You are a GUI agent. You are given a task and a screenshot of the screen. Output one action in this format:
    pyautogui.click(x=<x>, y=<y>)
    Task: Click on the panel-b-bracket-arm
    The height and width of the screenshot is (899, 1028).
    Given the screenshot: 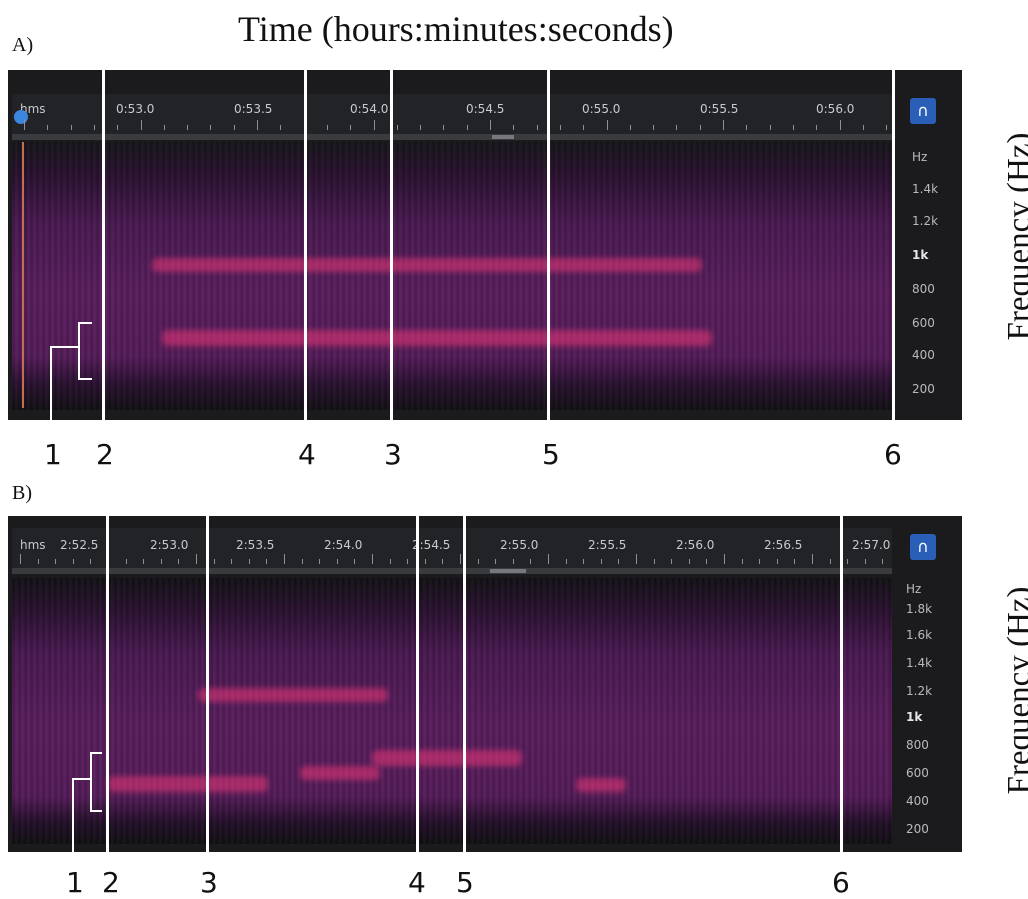 What is the action you would take?
    pyautogui.click(x=82, y=779)
    